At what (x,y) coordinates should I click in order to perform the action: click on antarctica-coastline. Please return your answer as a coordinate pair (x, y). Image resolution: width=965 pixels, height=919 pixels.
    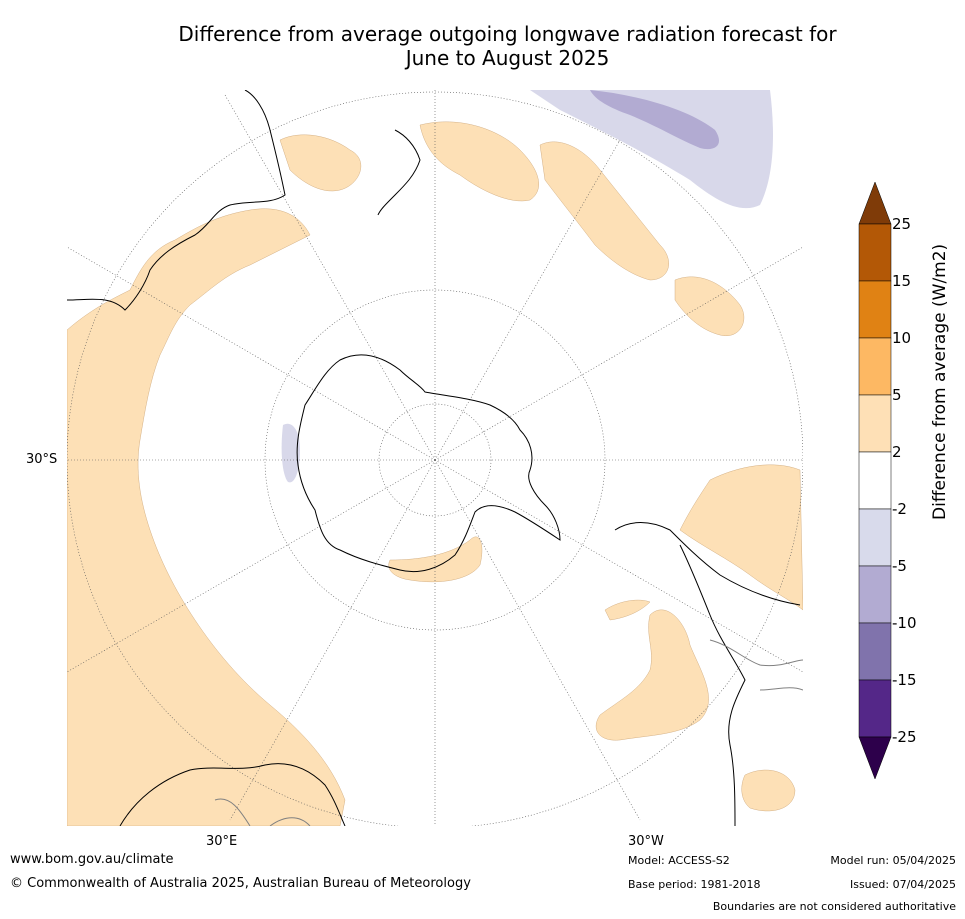
    Looking at the image, I should click on (428, 463).